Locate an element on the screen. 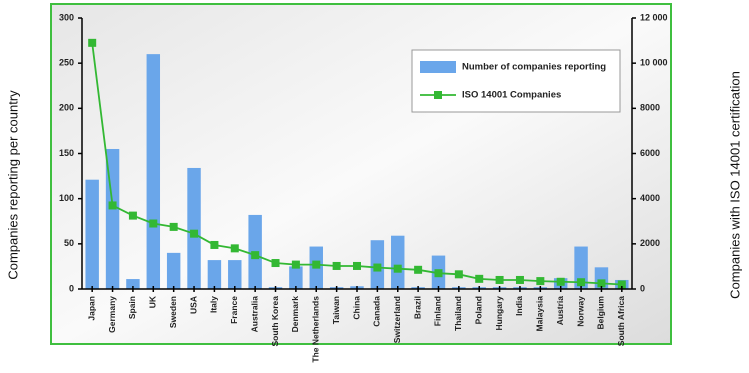 This screenshot has height=373, width=749. y-tick-label: 300 is located at coordinates (66, 17).